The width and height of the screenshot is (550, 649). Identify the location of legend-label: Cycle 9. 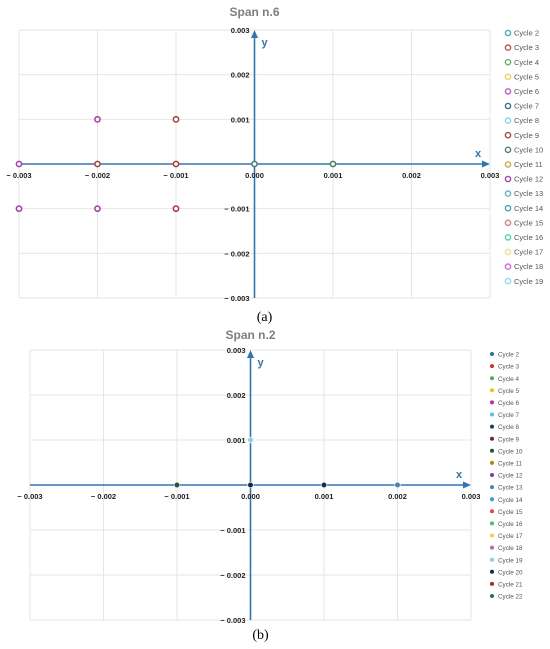
(526, 135).